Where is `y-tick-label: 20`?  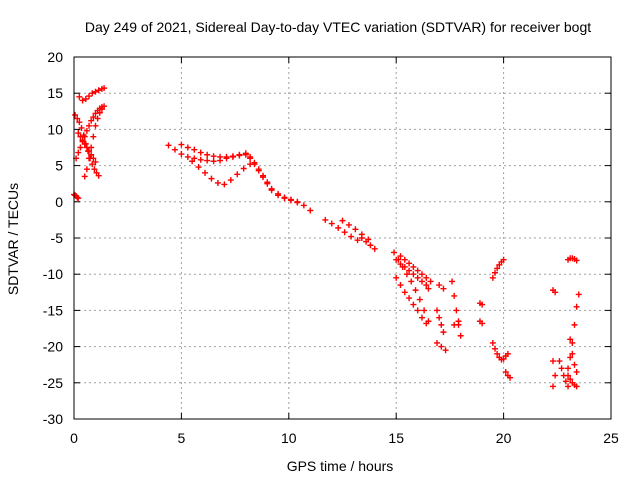 y-tick-label: 20 is located at coordinates (55, 57).